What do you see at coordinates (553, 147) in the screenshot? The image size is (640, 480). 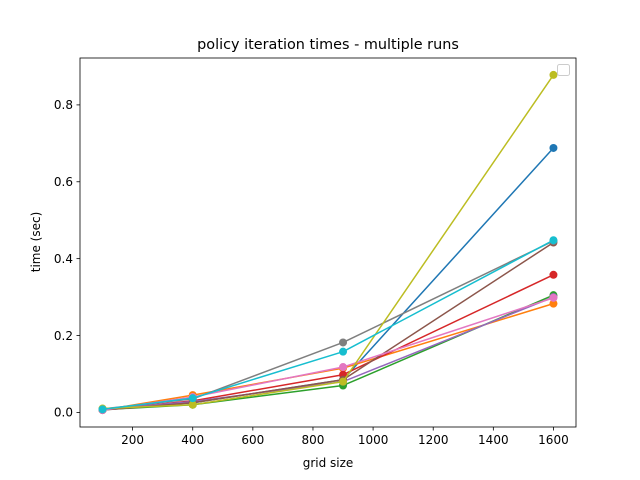 I see `series-1-point` at bounding box center [553, 147].